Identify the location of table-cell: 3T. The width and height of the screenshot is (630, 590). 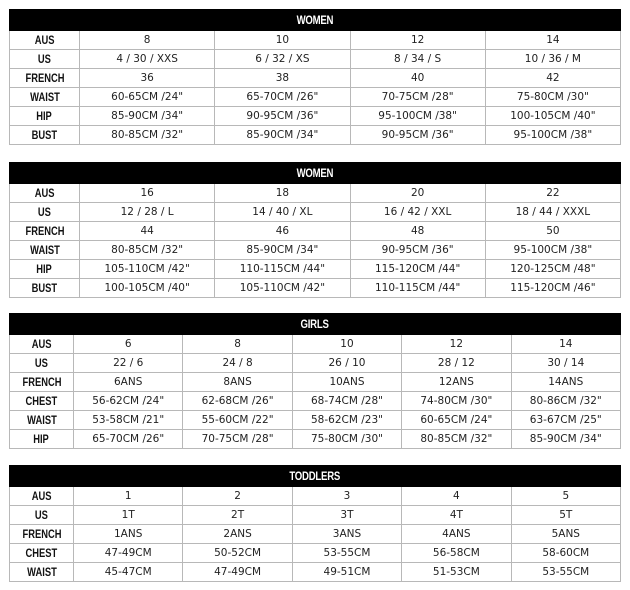
(347, 515).